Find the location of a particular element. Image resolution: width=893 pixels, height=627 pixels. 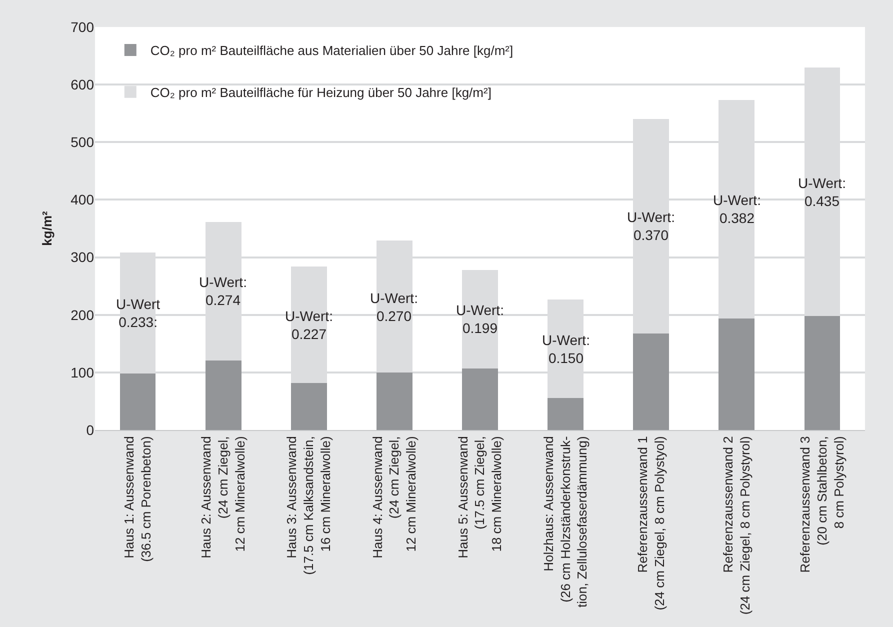

legend-label: CO₂ pro m² Bauteilfläche für Heizung über 50 Jahre [kg/m²] is located at coordinates (321, 92).